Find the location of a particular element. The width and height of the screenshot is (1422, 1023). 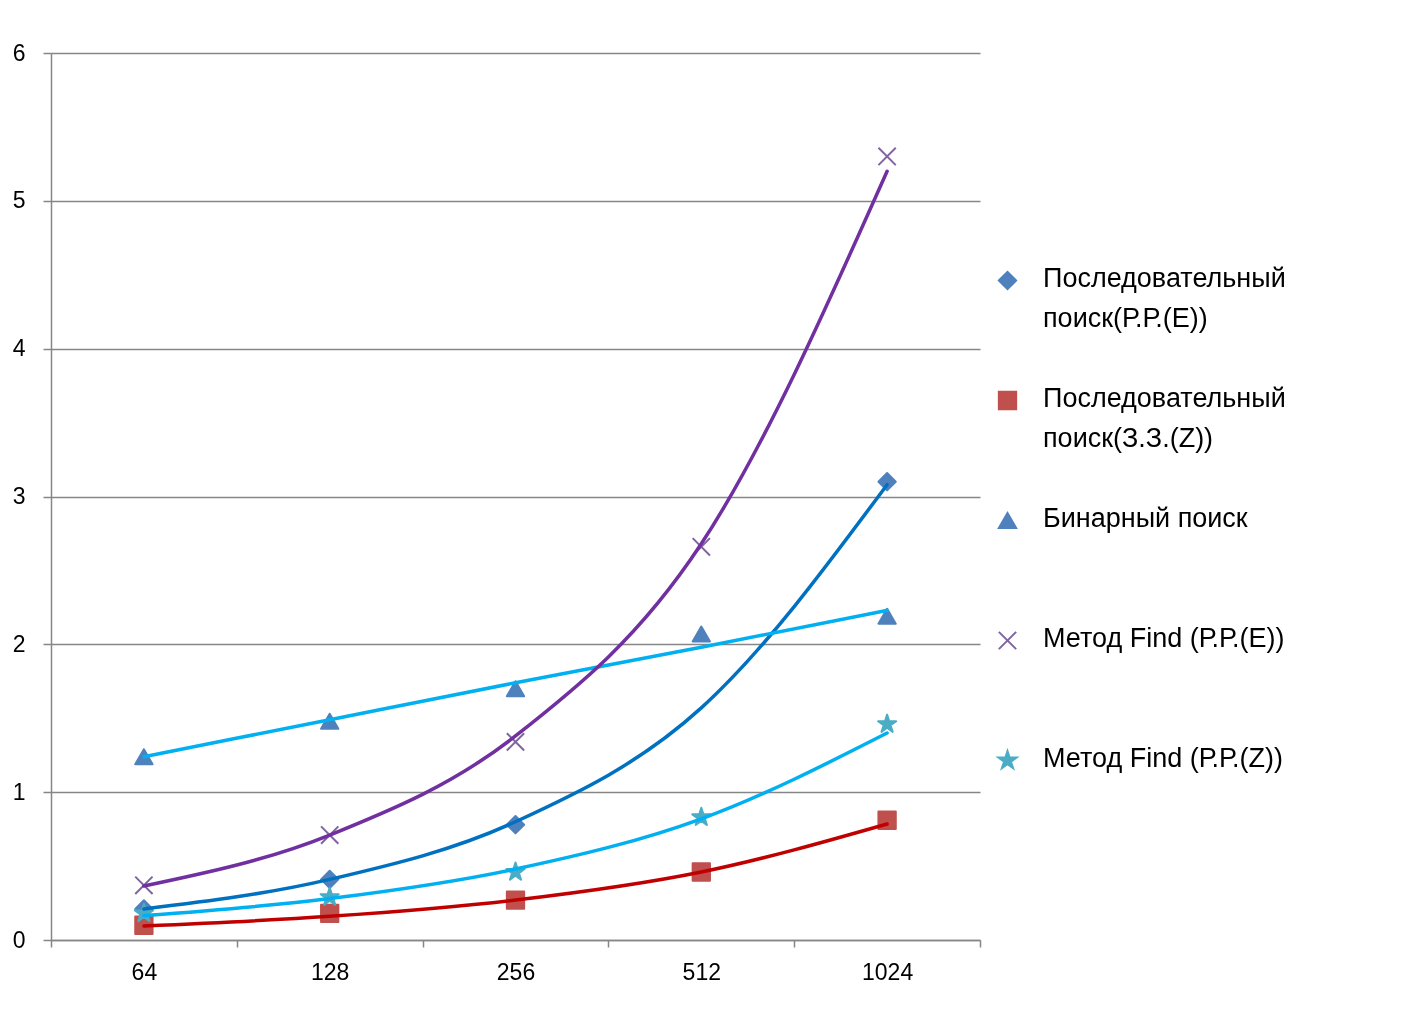

x-tick-label: 256 is located at coordinates (516, 971).